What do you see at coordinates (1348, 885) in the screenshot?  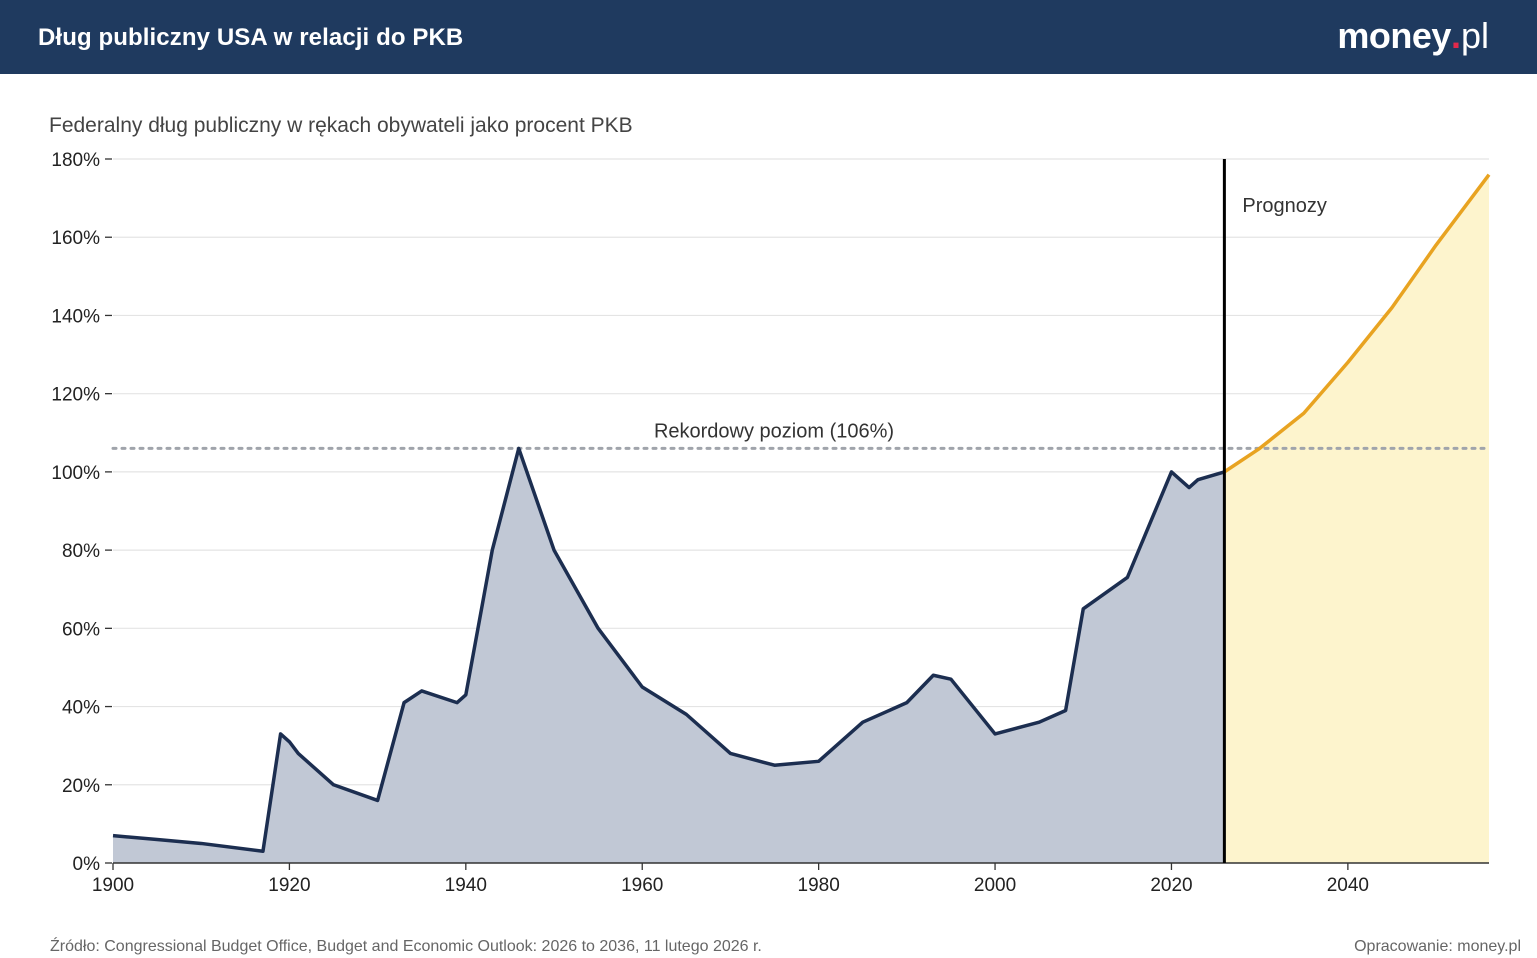 I see `x-tick-label: 2040` at bounding box center [1348, 885].